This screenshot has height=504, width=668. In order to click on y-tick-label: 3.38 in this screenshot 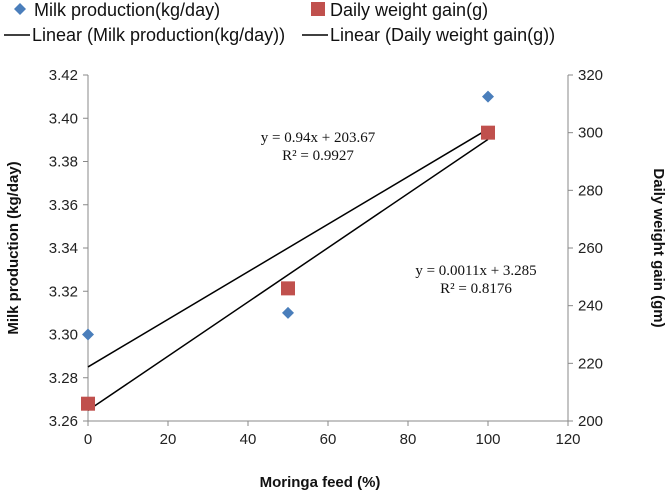, I will do `click(63, 162)`.